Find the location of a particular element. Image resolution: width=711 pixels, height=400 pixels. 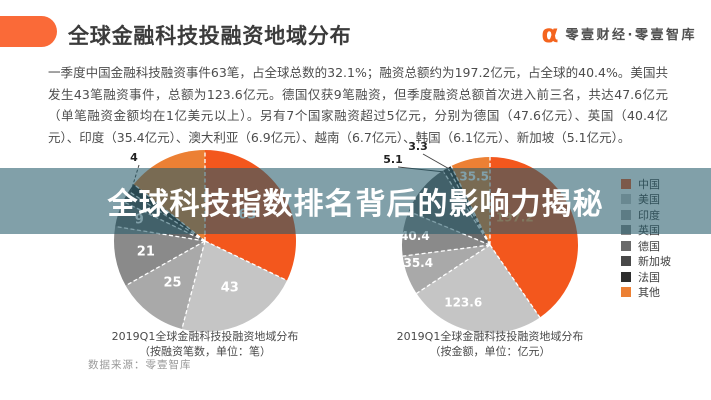

right-pie-caption: 2019Q1全球金融科技投融资地域分布 （按金额，单位：亿元） is located at coordinates (490, 344).